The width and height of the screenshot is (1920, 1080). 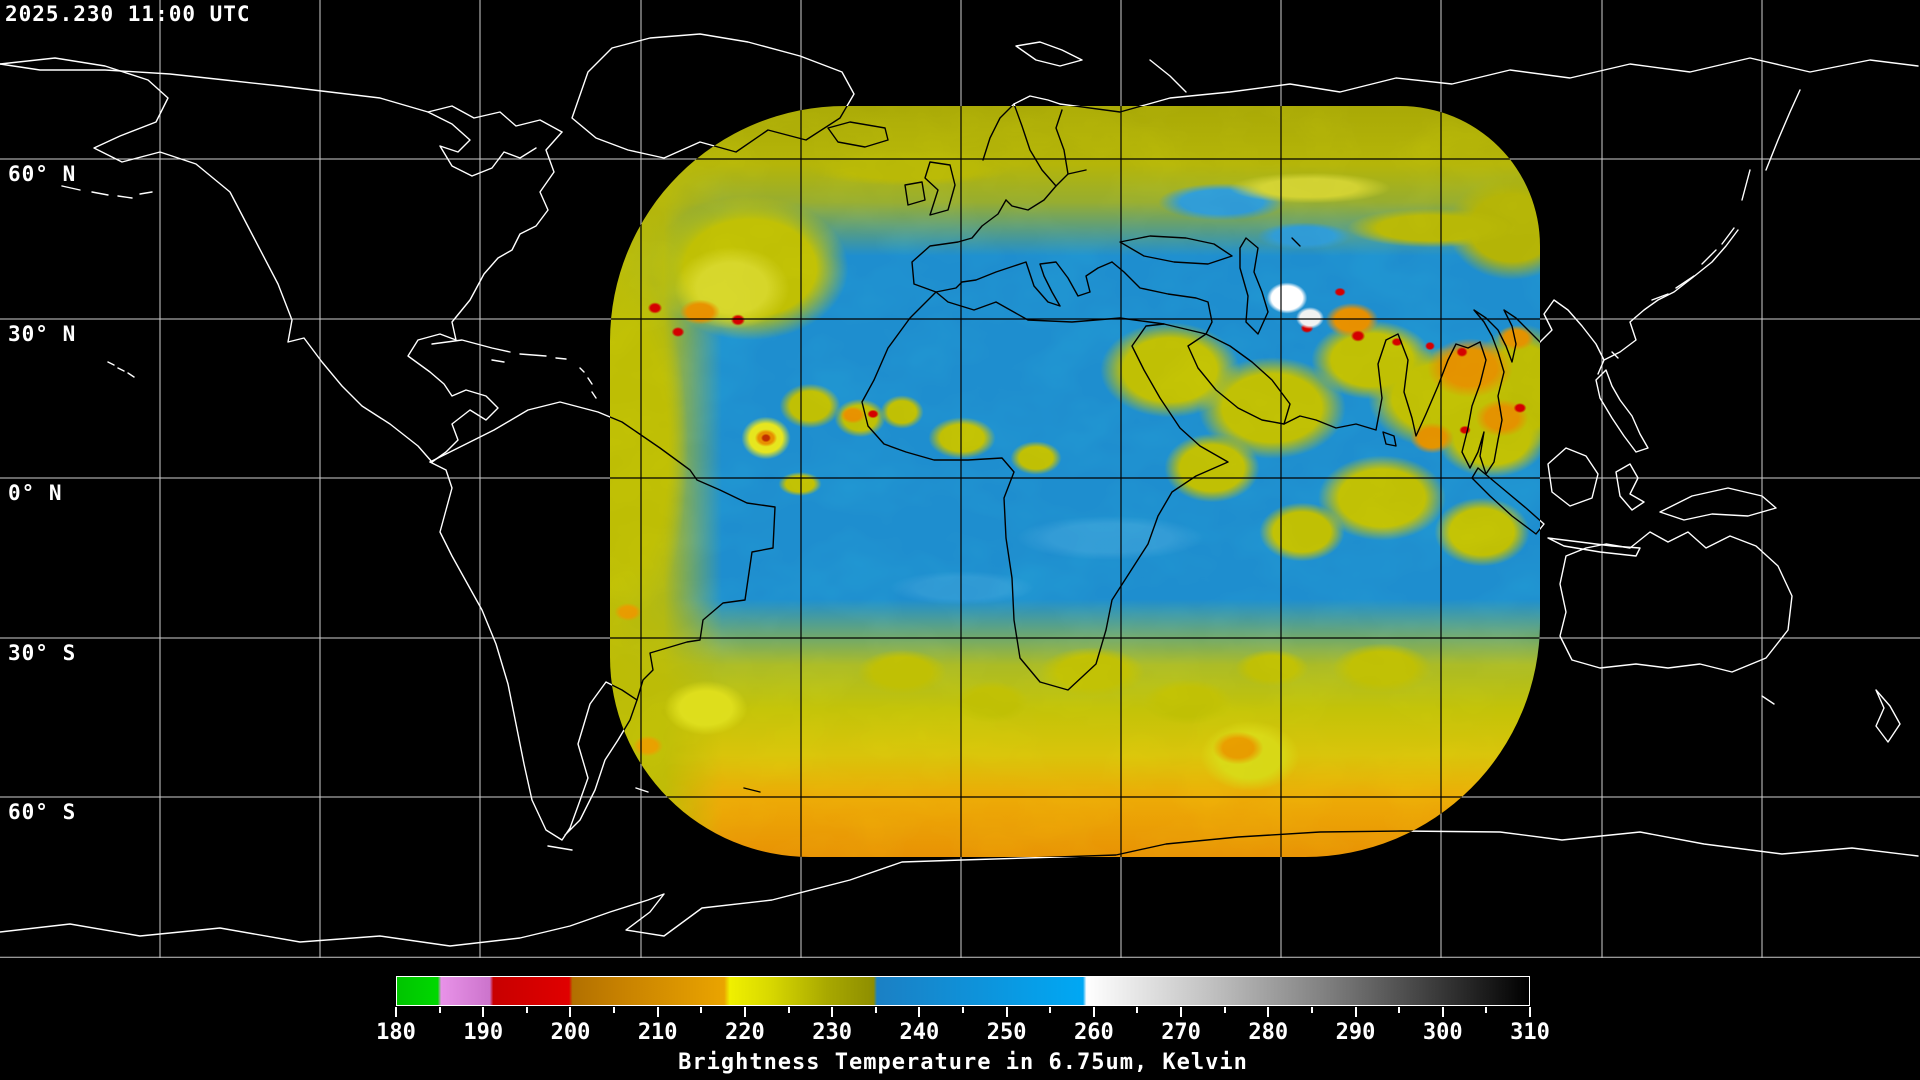 I want to click on colorbar-tick-label: 230, so click(x=832, y=1032).